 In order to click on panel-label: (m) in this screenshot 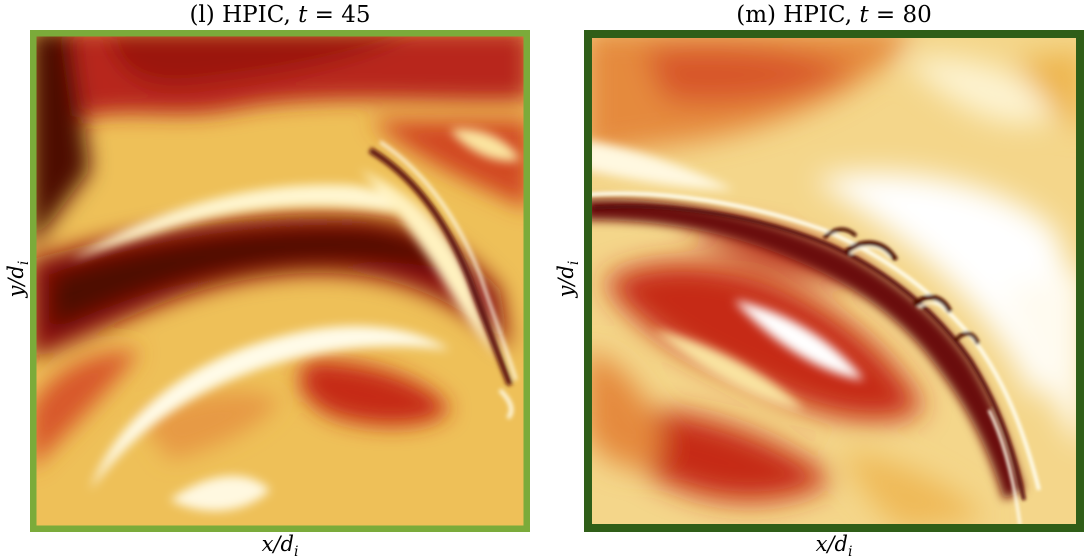, I will do `click(756, 15)`.